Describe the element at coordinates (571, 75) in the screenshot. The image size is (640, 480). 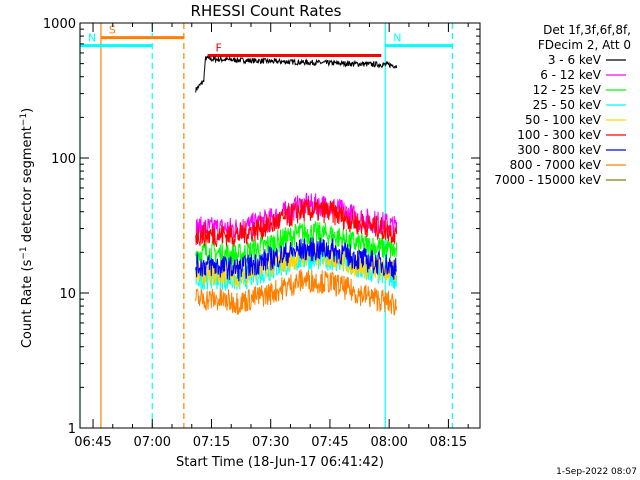
I see `legend-label: 6 - 12 keV` at that location.